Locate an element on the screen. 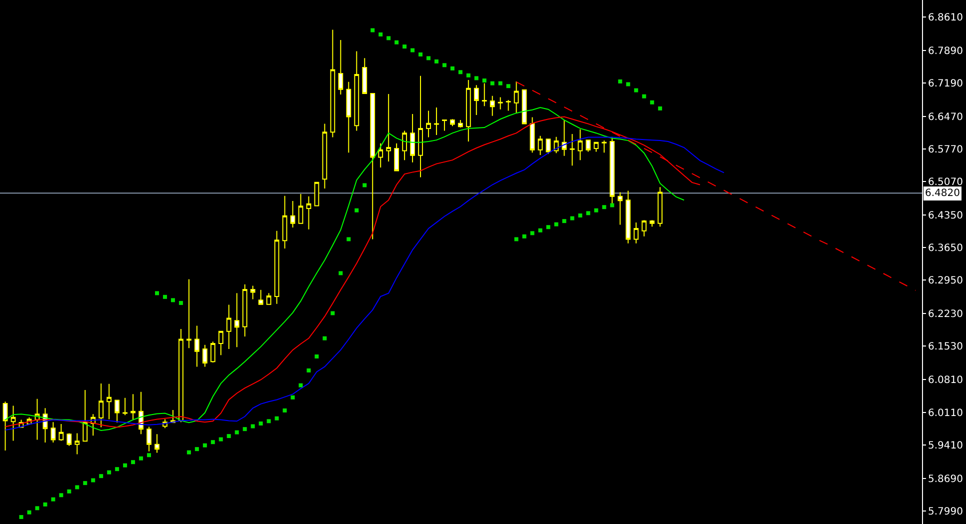  y-tick-label: 5.7990 is located at coordinates (945, 512).